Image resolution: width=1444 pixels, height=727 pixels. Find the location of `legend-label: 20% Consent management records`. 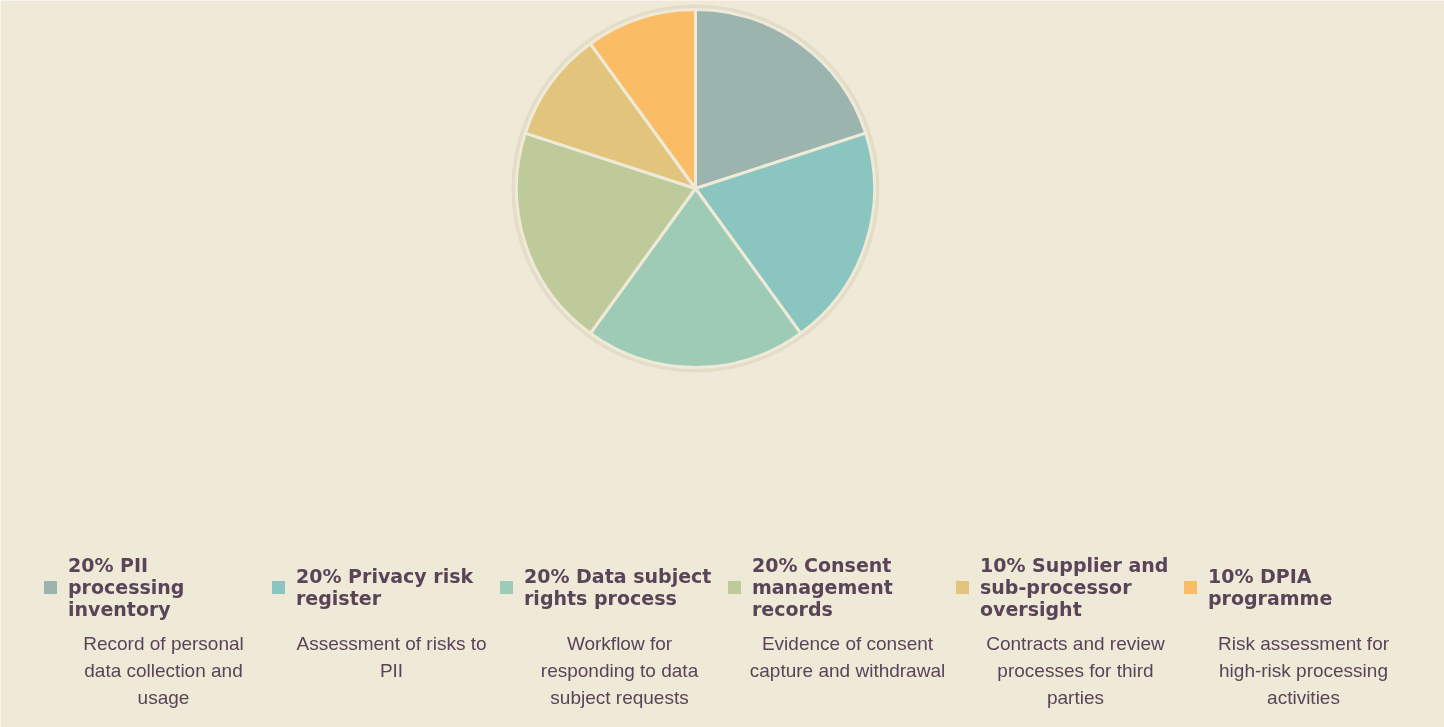

legend-label: 20% Consent management records is located at coordinates (823, 587).